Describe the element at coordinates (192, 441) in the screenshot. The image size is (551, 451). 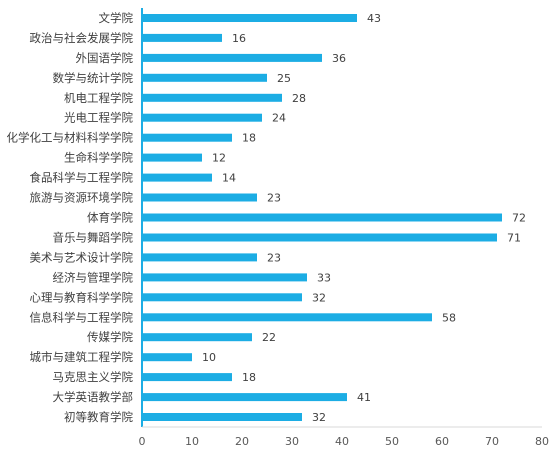
I see `x-tick-label: 10` at that location.